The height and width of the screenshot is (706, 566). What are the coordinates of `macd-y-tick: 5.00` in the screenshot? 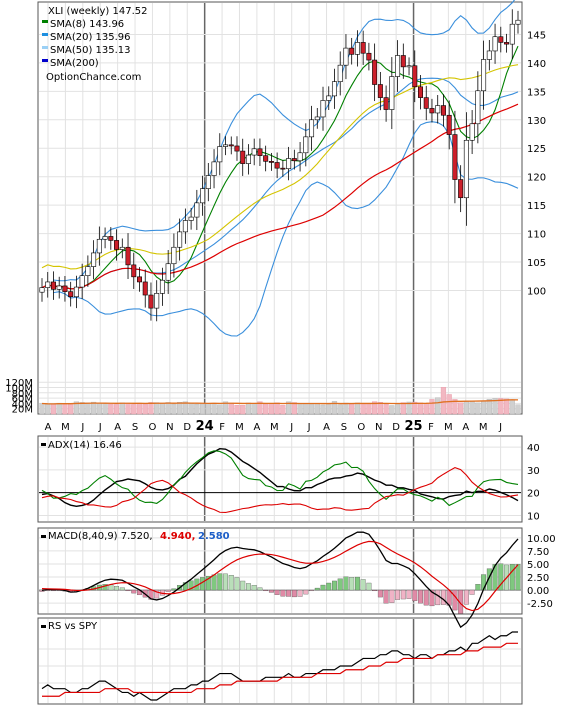 It's located at (538, 565).